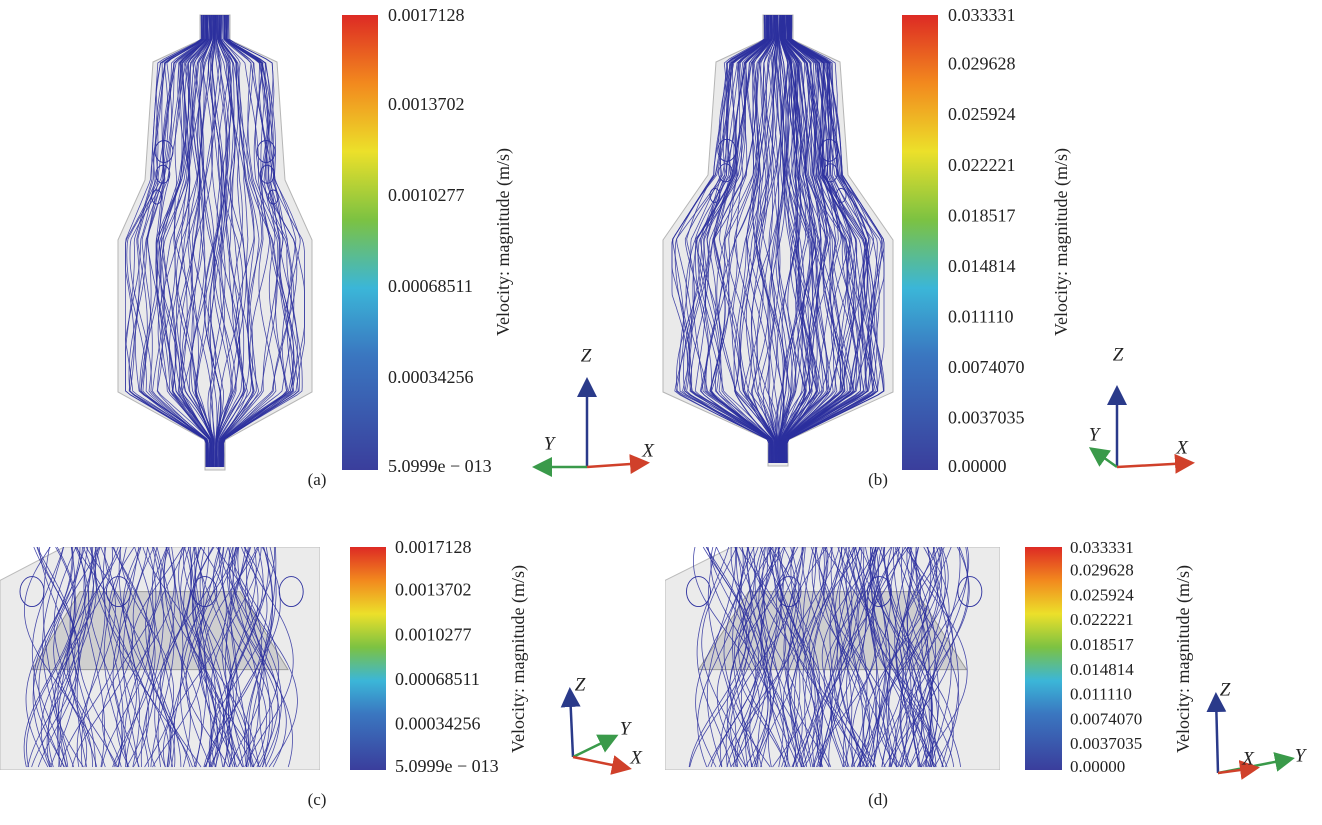  Describe the element at coordinates (431, 377) in the screenshot. I see `colorbar-tick-label: 0.00034256` at that location.